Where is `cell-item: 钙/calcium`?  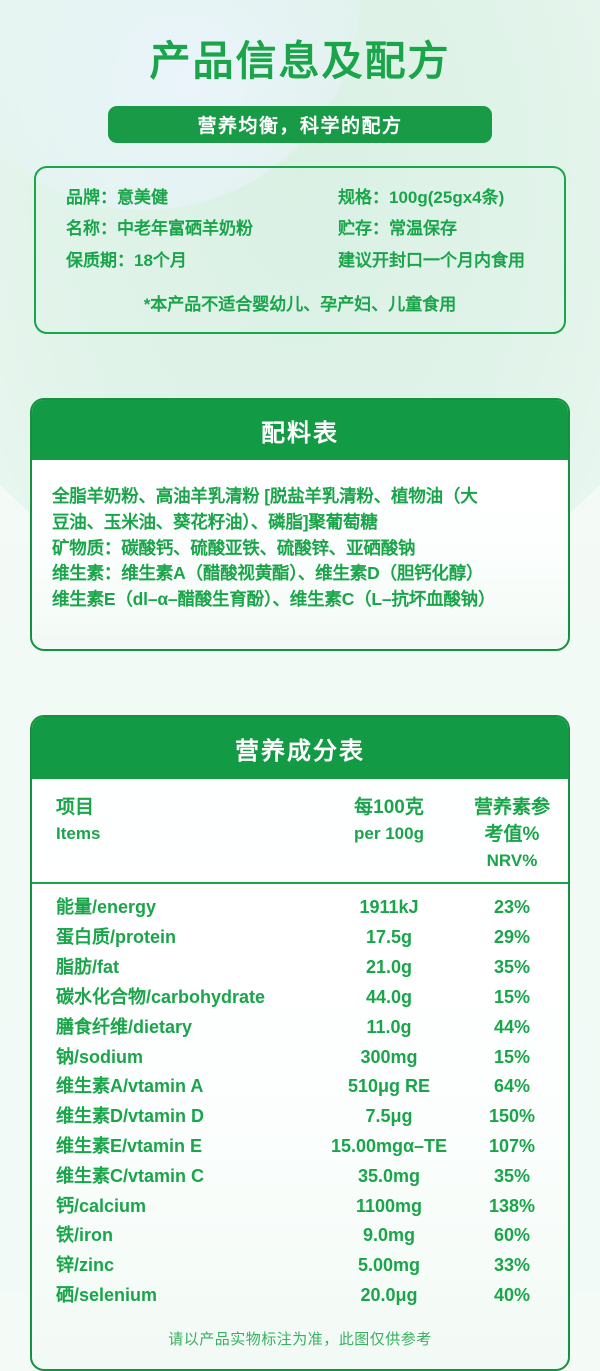 cell-item: 钙/calcium is located at coordinates (101, 1205).